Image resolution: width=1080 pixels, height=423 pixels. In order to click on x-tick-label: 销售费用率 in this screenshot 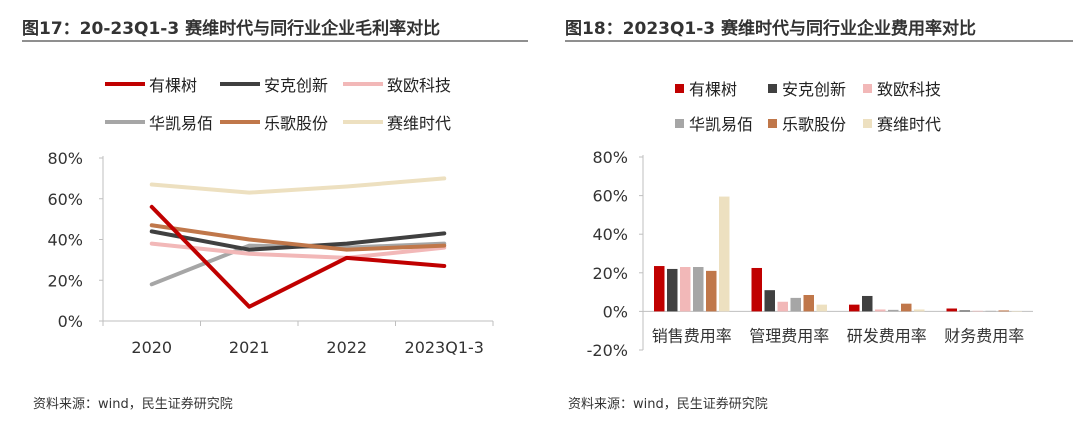, I will do `click(692, 335)`.